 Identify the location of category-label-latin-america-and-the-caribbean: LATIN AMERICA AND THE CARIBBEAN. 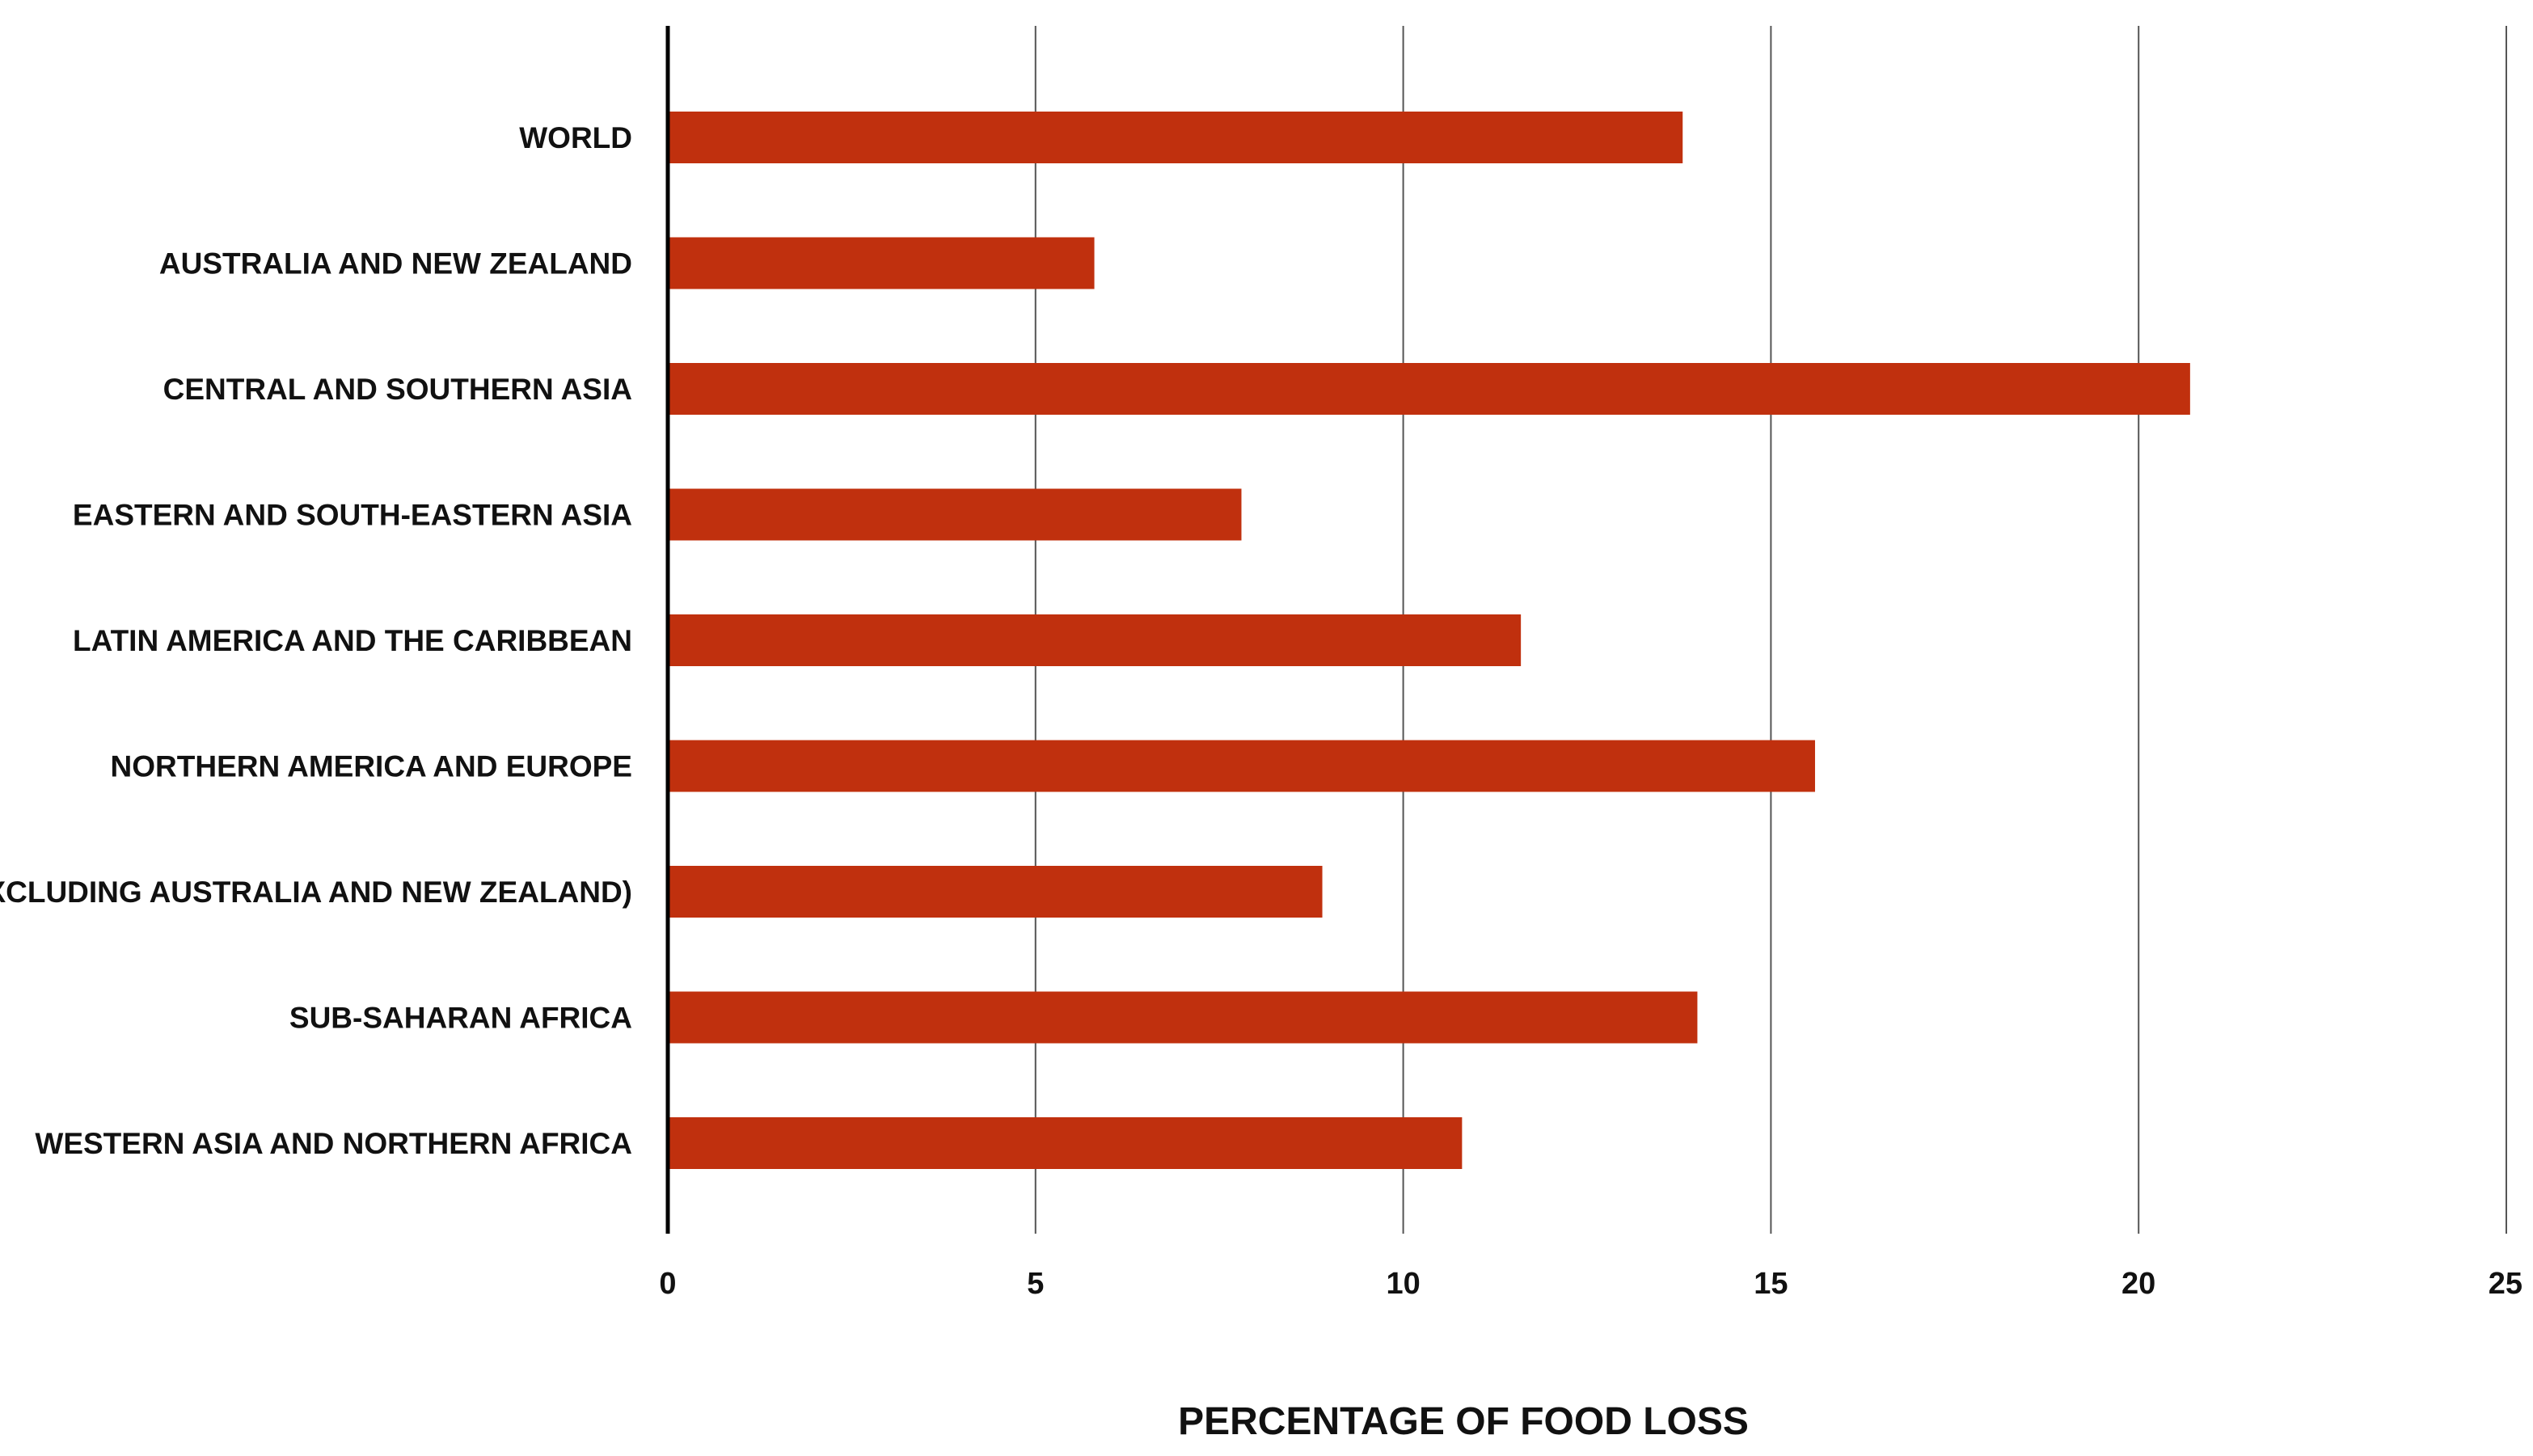
(352, 640).